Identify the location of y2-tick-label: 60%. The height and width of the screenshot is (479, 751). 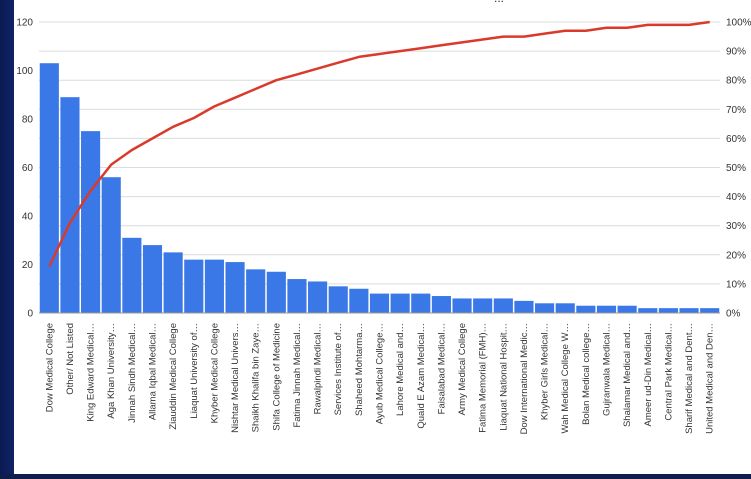
(736, 139).